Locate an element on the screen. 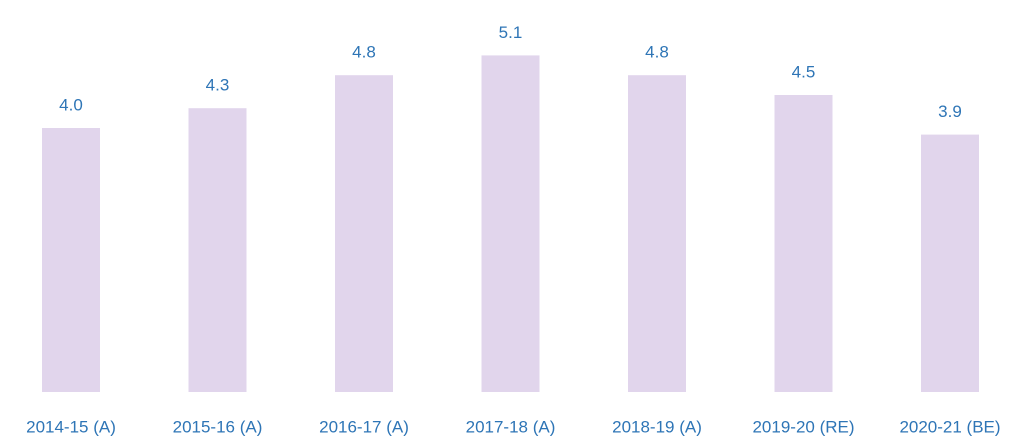  data-label: 4.0 is located at coordinates (71, 104).